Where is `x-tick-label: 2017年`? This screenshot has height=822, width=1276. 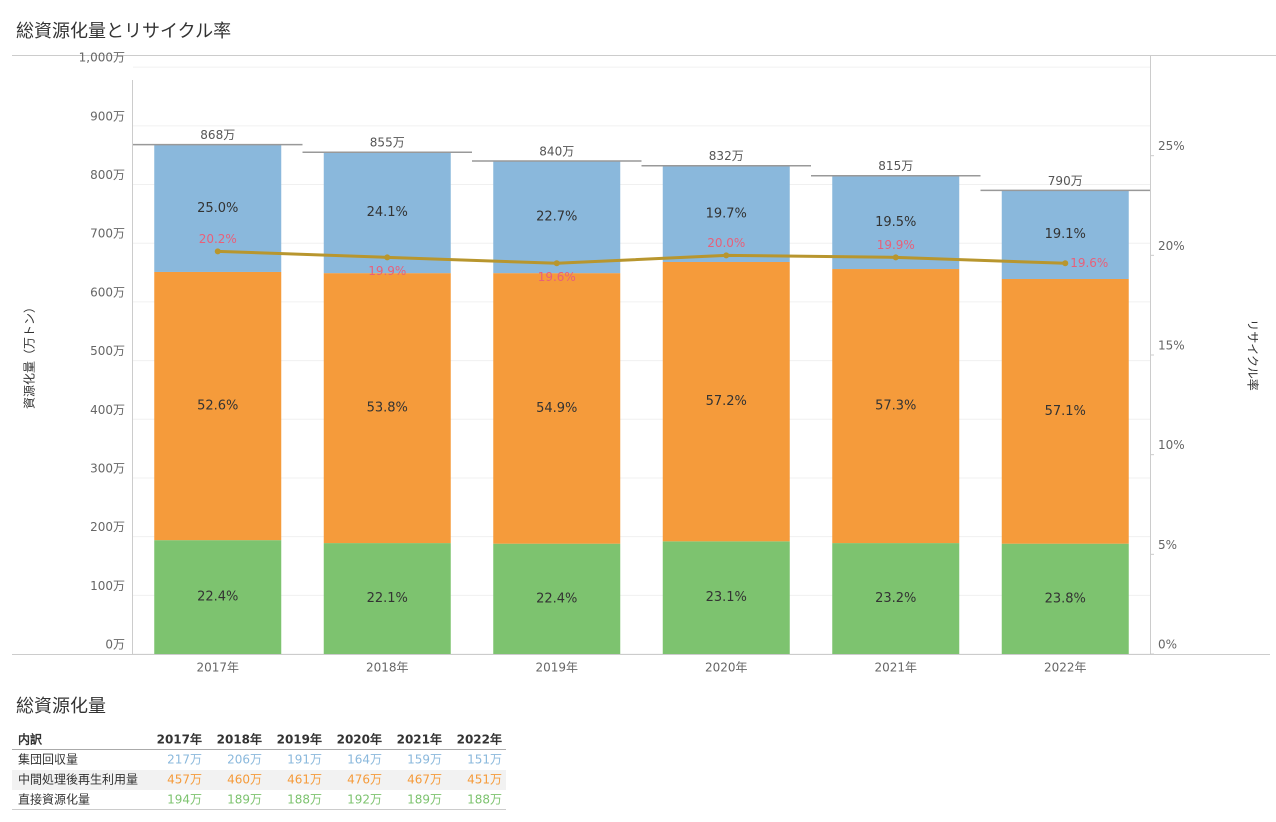 x-tick-label: 2017年 is located at coordinates (217, 668).